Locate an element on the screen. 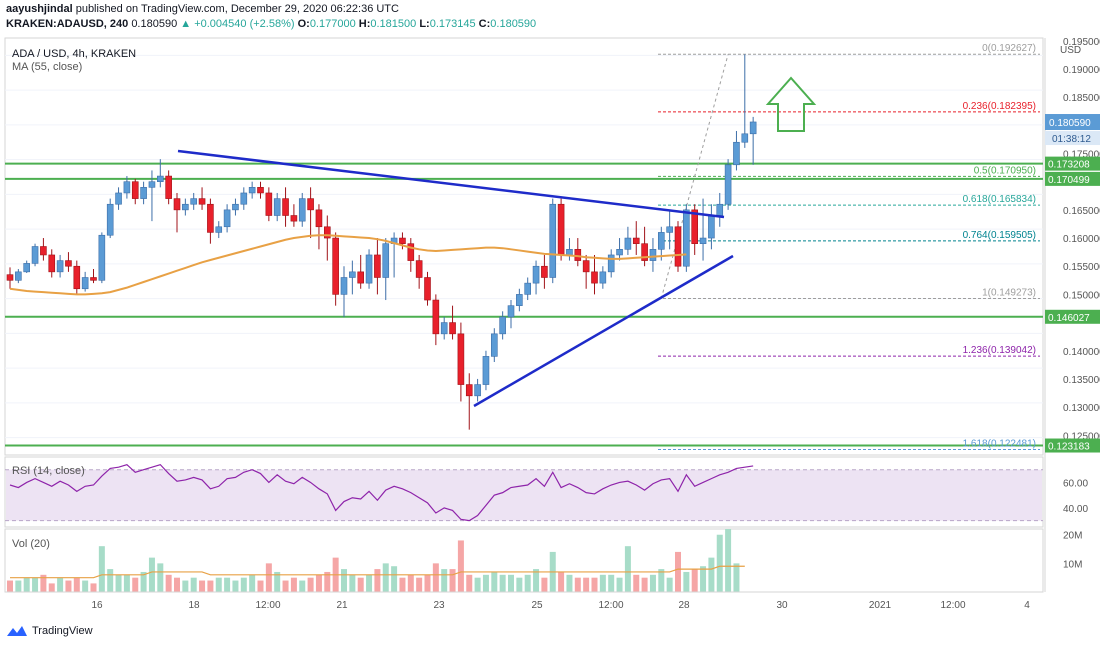 The height and width of the screenshot is (647, 1100). fib-level-label: 0.5(0.170950) is located at coordinates (1005, 170).